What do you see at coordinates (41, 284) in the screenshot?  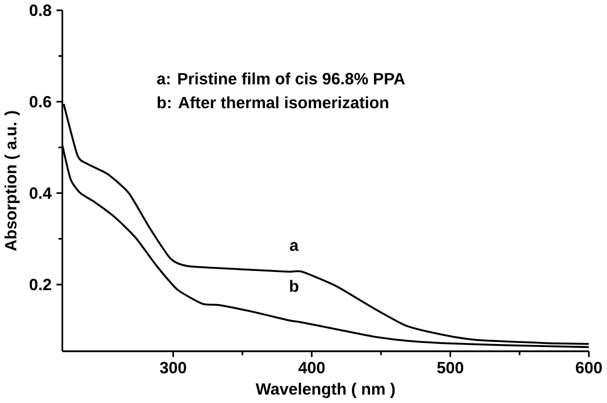 I see `y-tick-label: 0.2` at bounding box center [41, 284].